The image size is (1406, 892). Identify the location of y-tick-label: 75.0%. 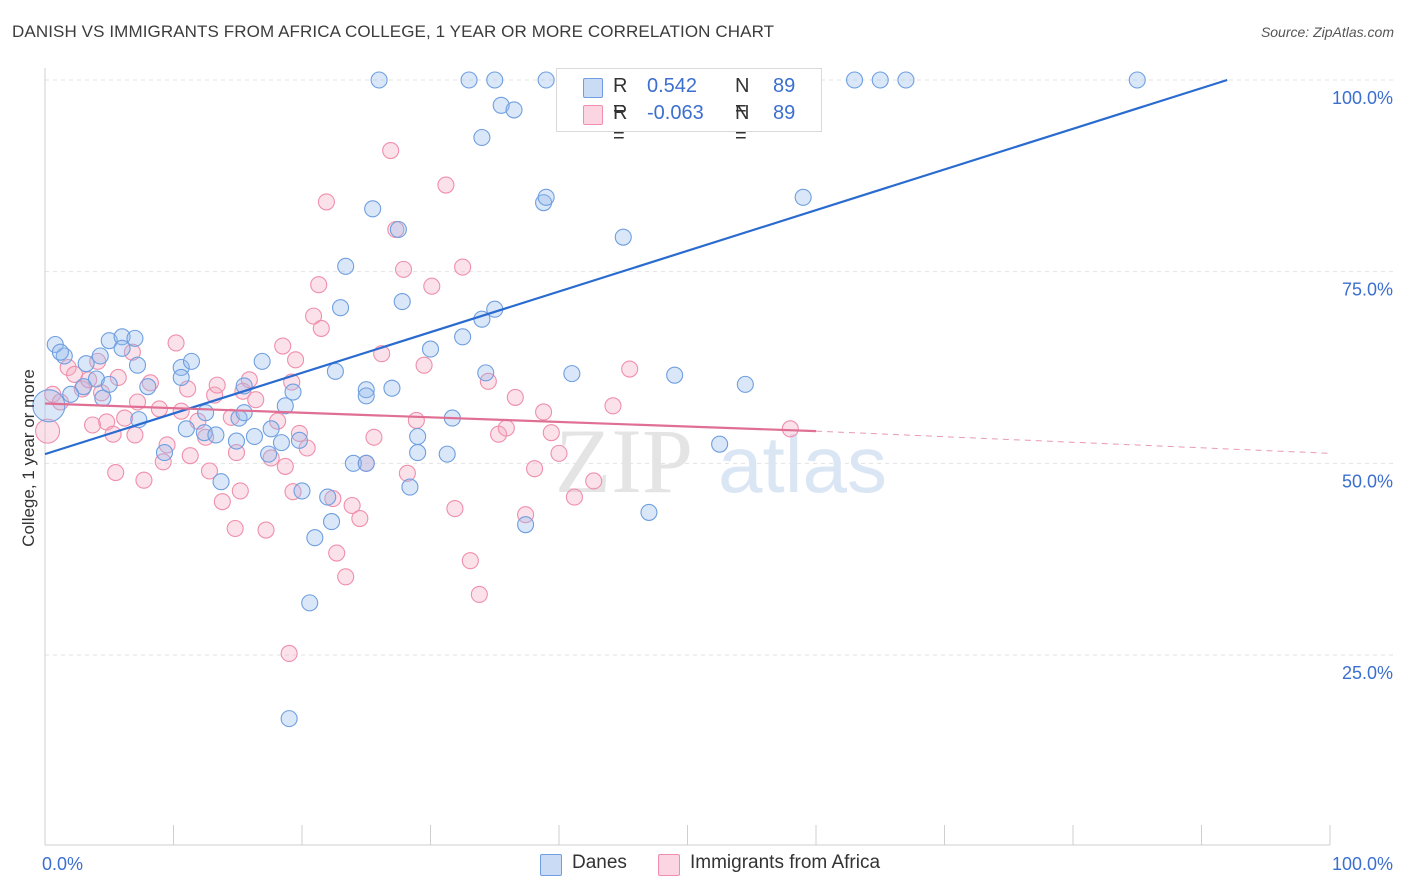
(1367, 290).